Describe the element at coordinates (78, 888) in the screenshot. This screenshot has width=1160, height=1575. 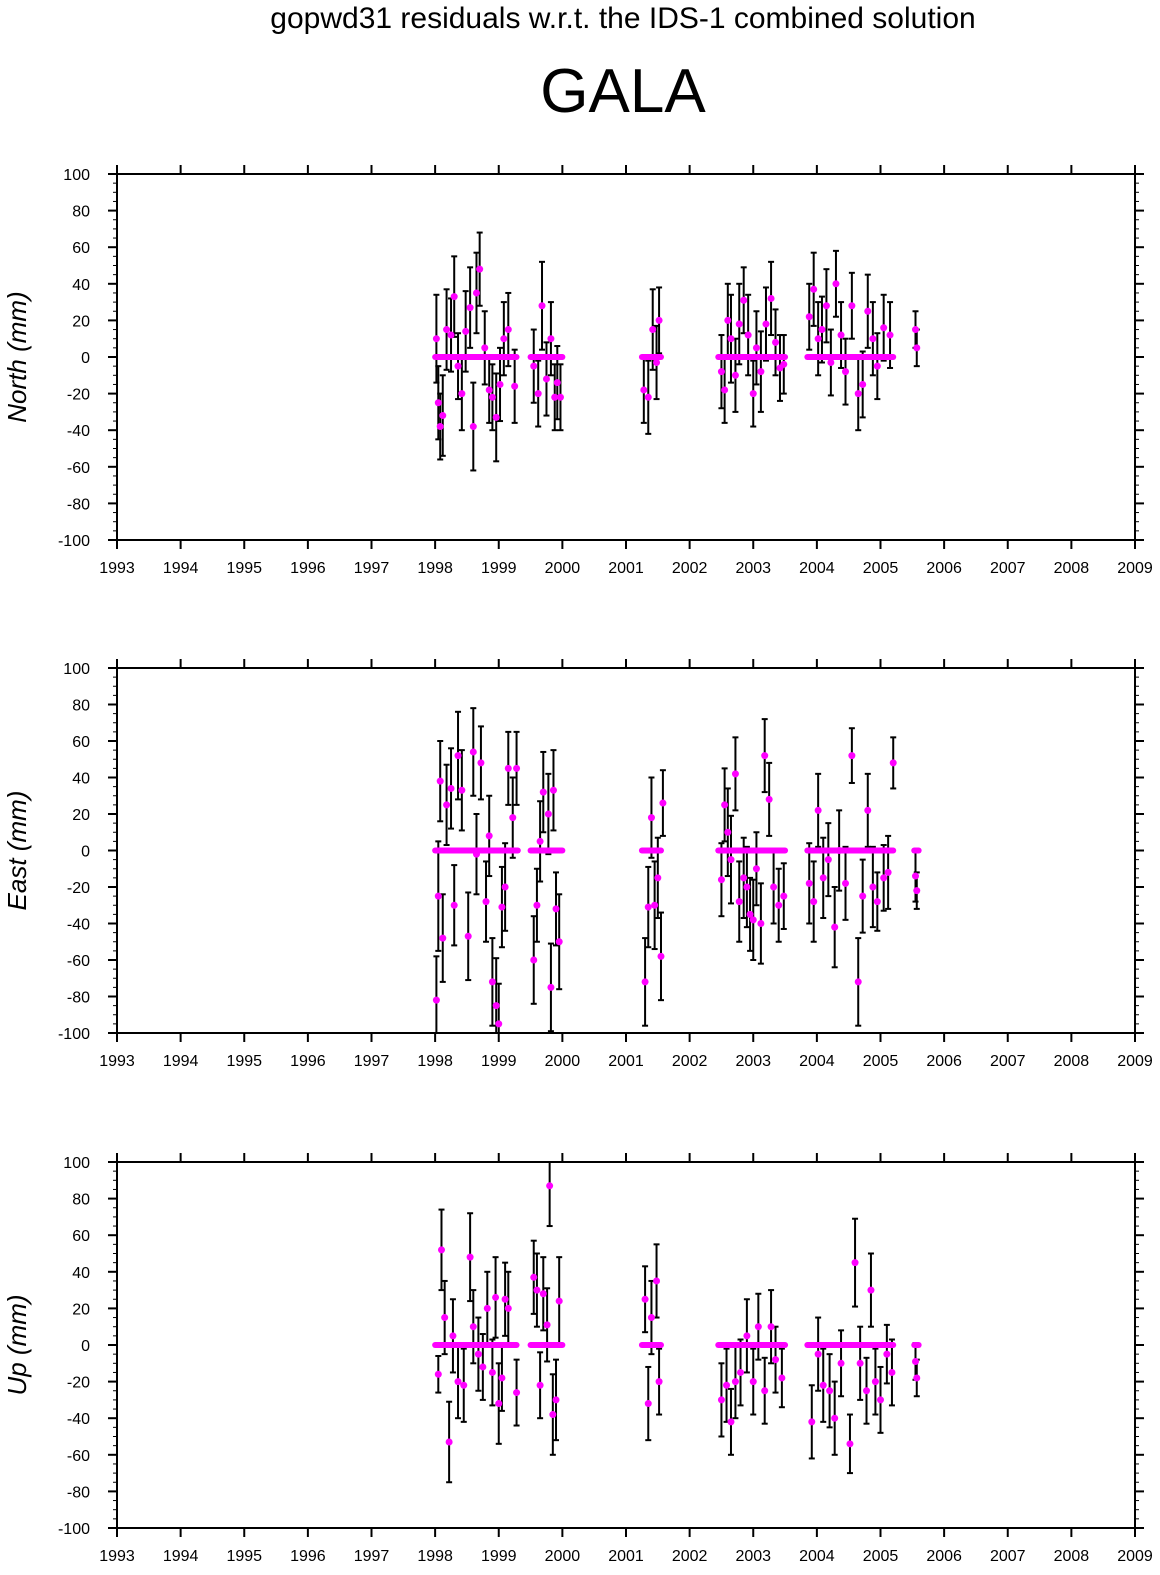
I see `y-tick-label: -20` at that location.